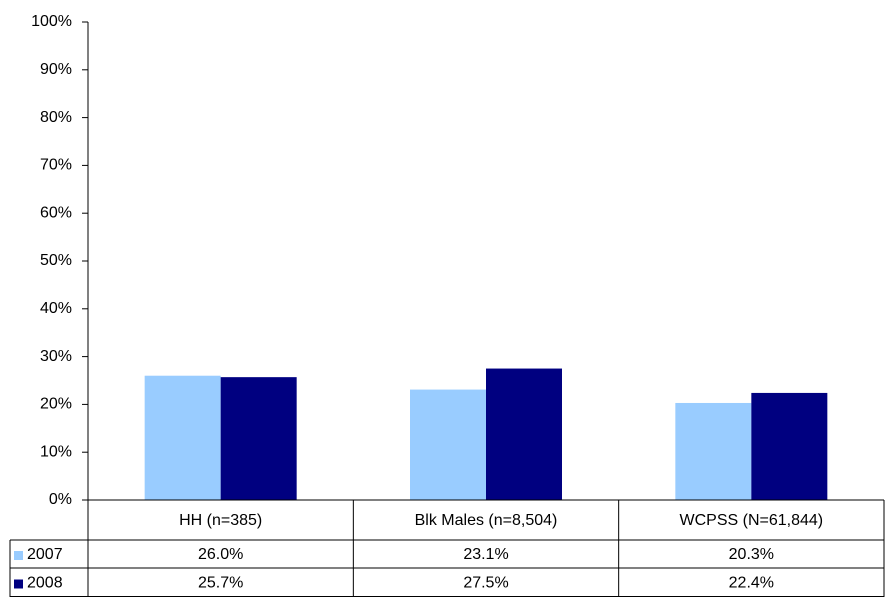 This screenshot has width=885, height=597. Describe the element at coordinates (56, 356) in the screenshot. I see `y-tick-label: 30%` at that location.